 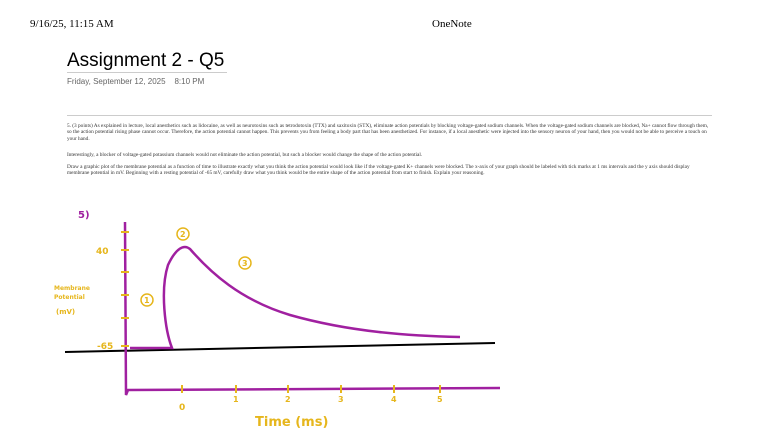 What do you see at coordinates (72, 24) in the screenshot?
I see `timestamp: 9/16/25, 11:15 AM` at bounding box center [72, 24].